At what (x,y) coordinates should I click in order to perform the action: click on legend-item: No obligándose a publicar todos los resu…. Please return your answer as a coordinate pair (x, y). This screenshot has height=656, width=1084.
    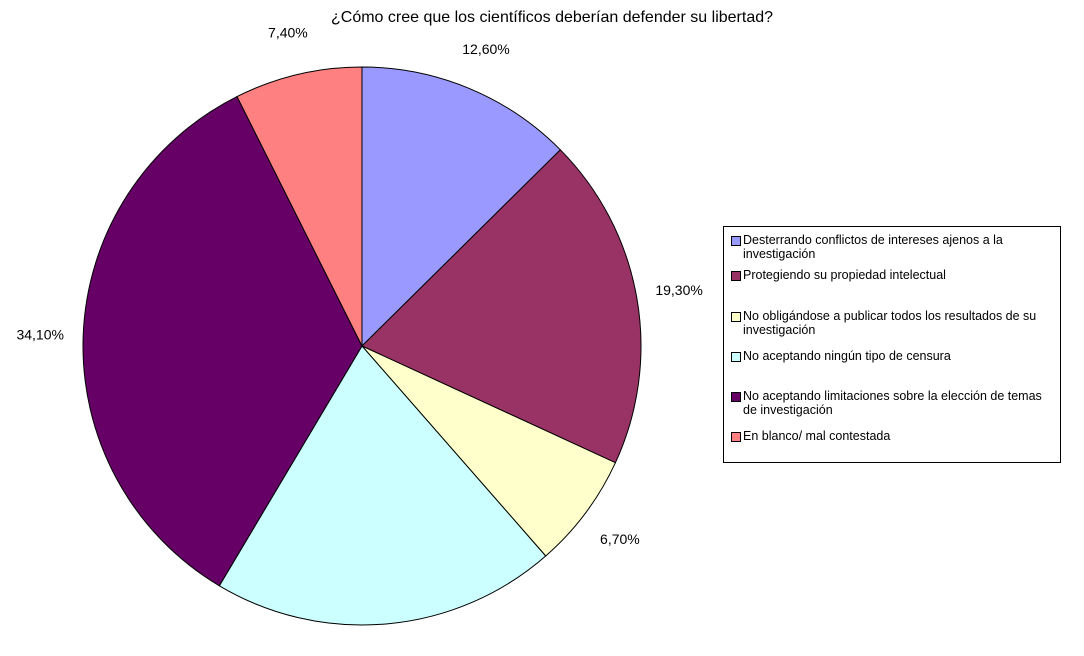
    Looking at the image, I should click on (894, 323).